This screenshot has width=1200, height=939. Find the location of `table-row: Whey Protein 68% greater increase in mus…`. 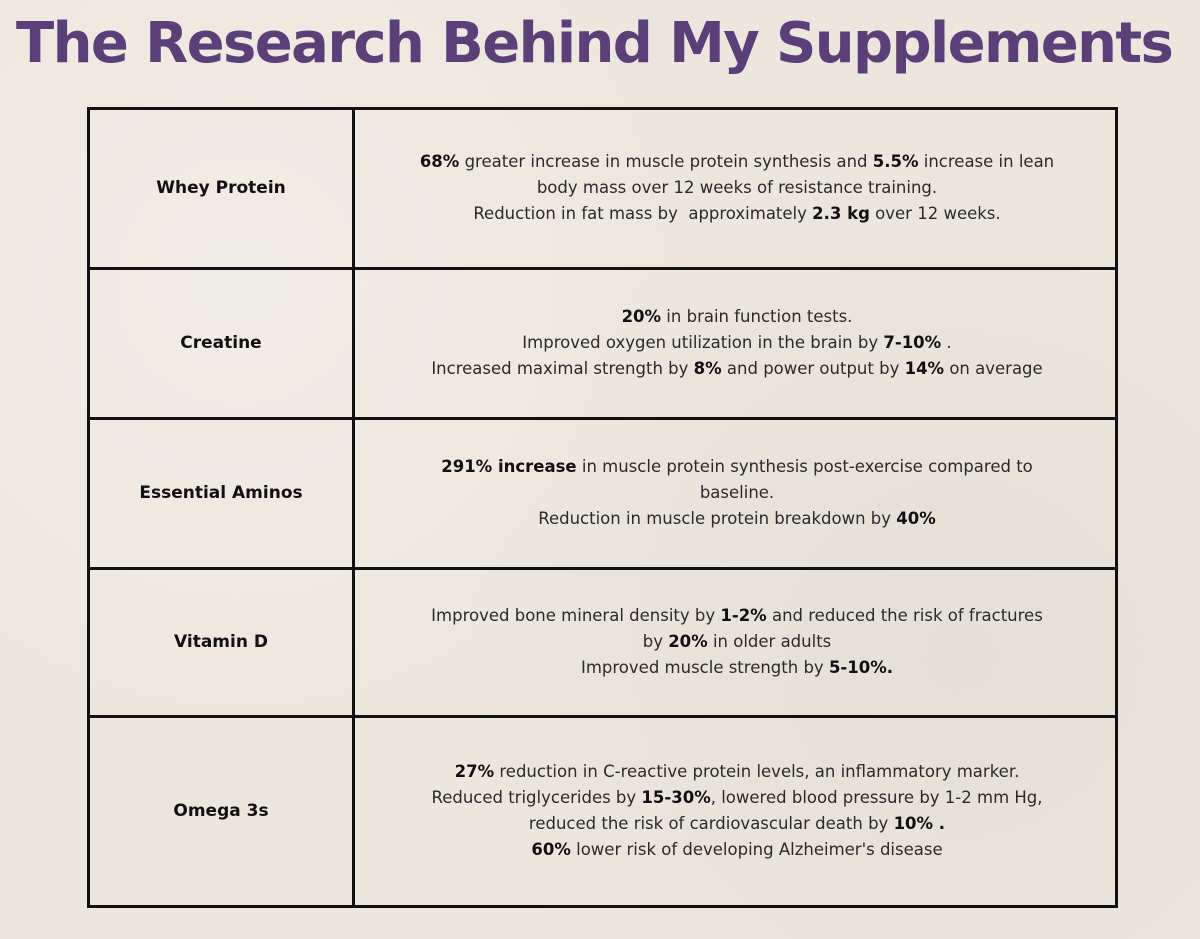

table-row: Whey Protein 68% greater increase in mus… is located at coordinates (602, 190).